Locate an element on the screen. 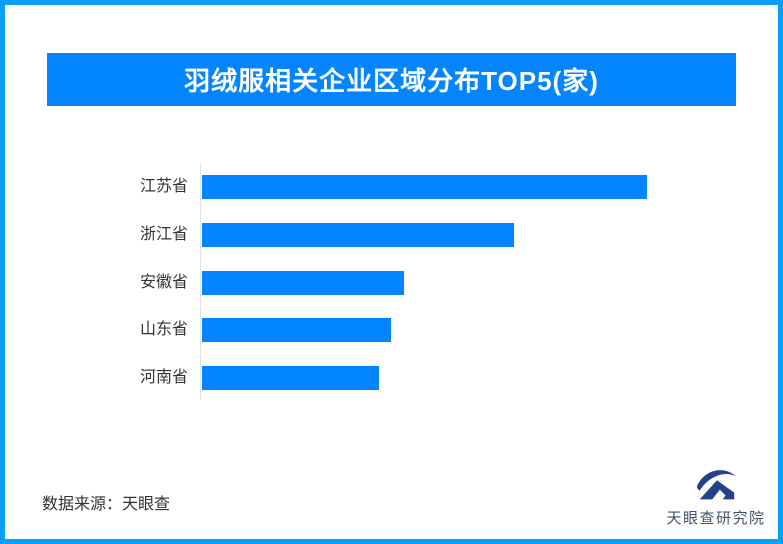 The image size is (783, 544). page-title: 羽绒服相关企业区域分布TOP5(家) is located at coordinates (391, 81).